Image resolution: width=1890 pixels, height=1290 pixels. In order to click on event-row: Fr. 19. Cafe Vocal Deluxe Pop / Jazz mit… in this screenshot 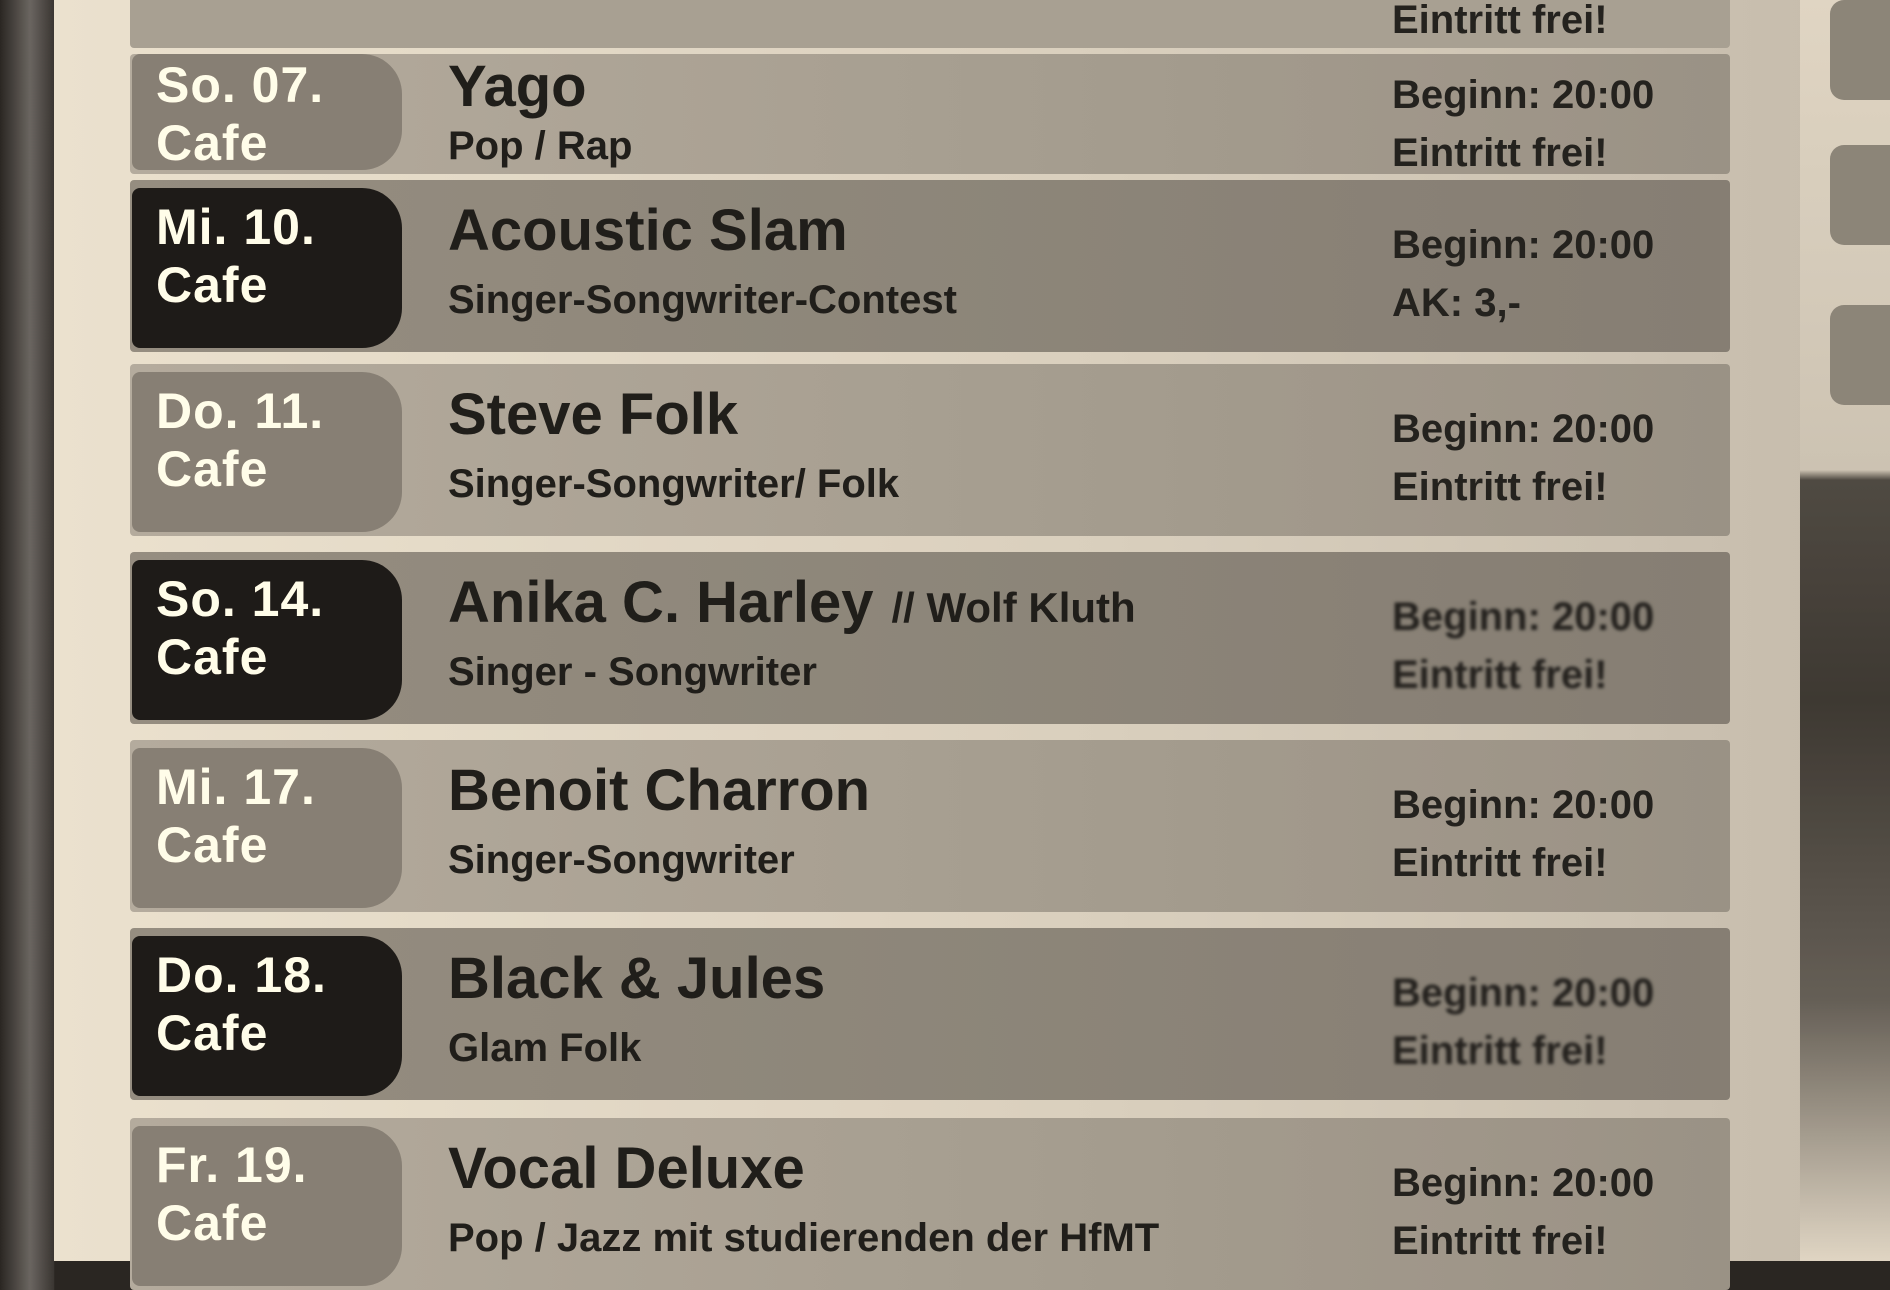, I will do `click(930, 1204)`.